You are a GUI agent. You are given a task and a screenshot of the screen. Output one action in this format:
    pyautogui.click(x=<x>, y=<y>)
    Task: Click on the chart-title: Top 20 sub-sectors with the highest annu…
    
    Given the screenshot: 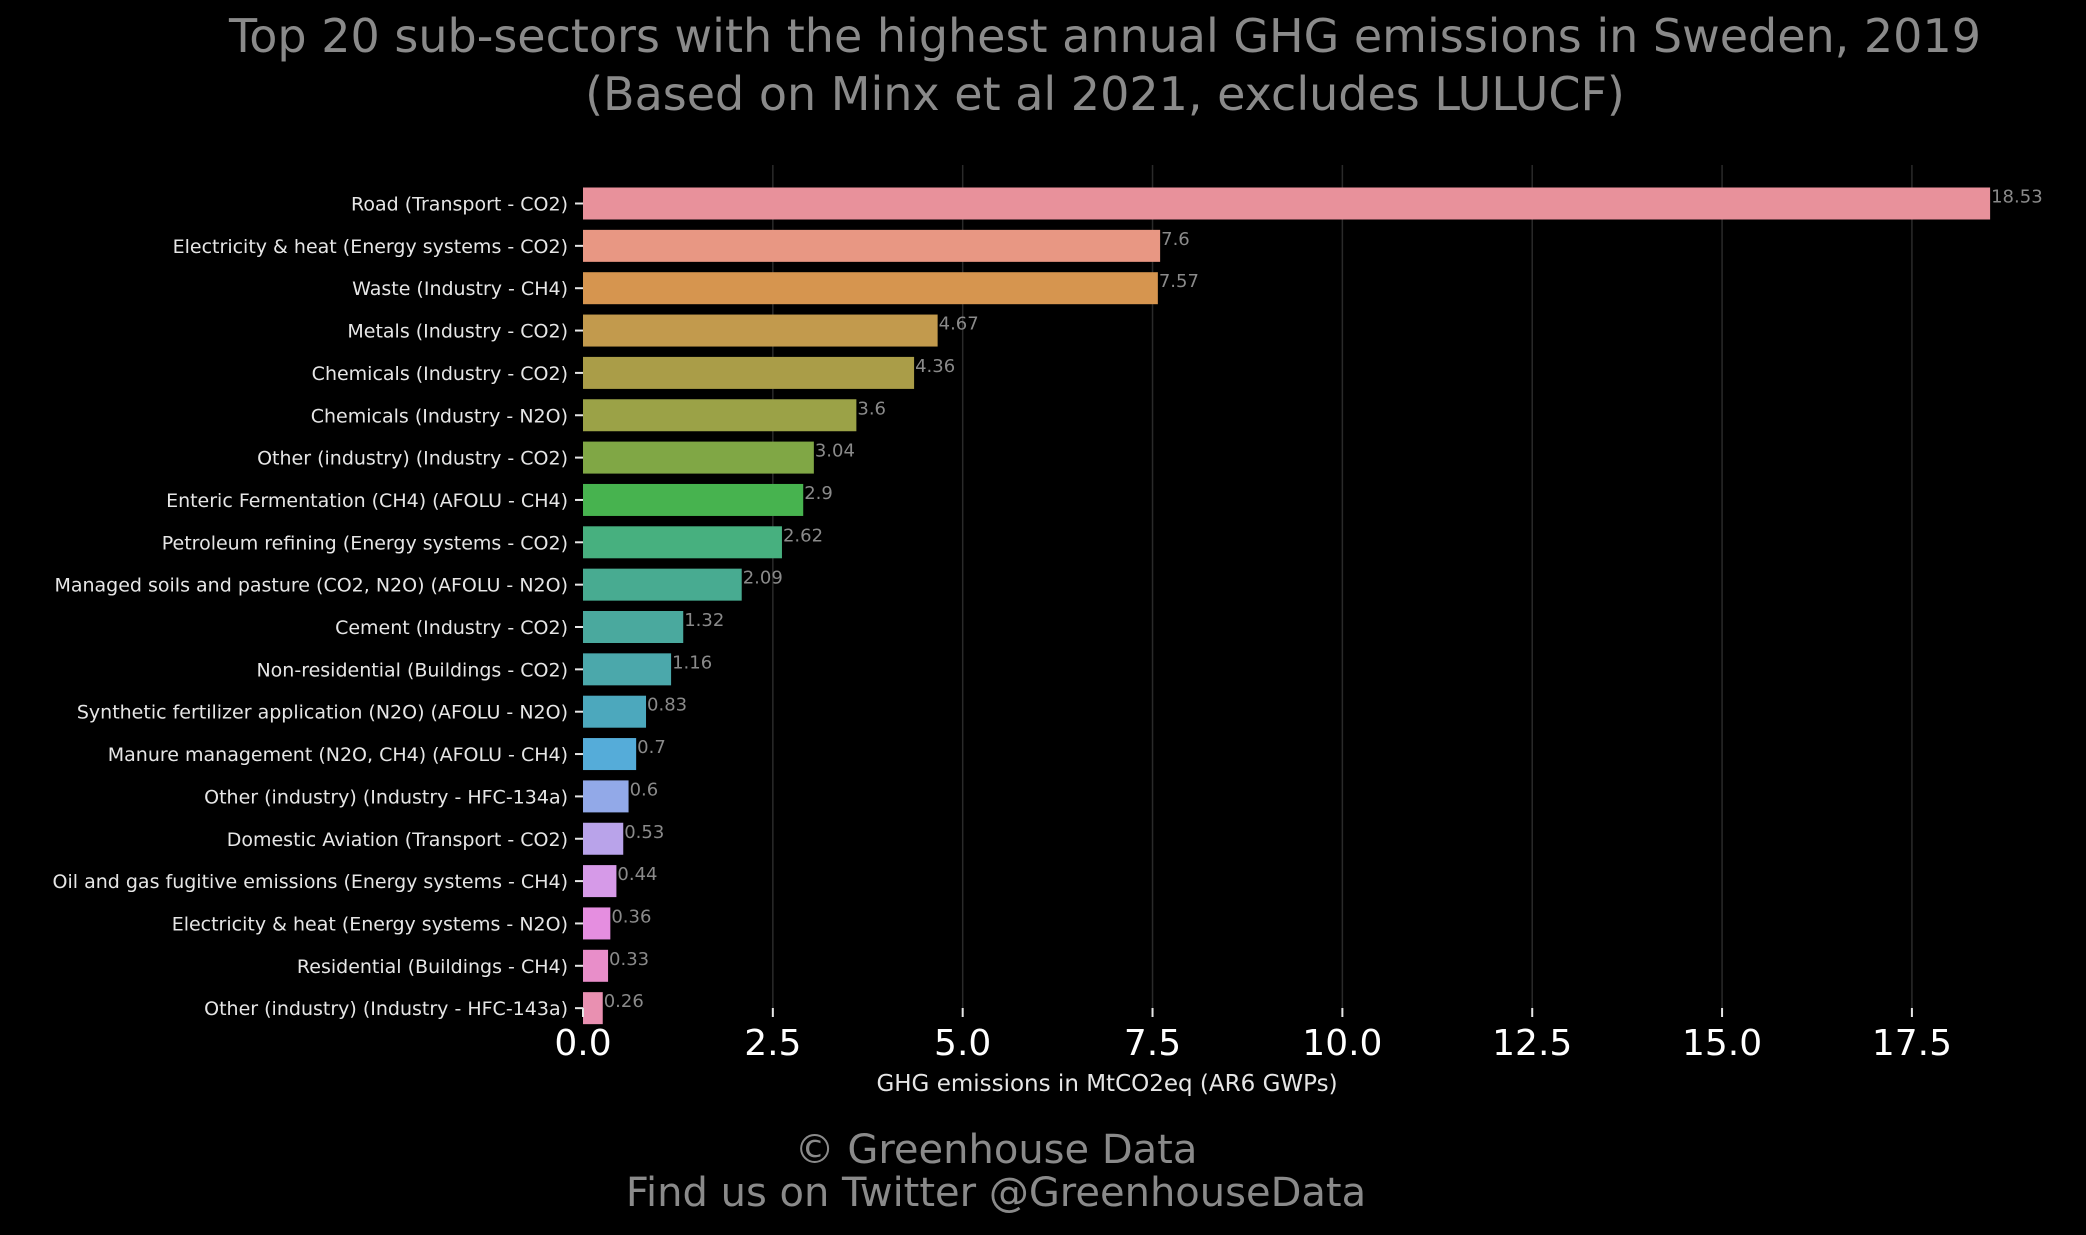 What is the action you would take?
    pyautogui.click(x=1104, y=36)
    